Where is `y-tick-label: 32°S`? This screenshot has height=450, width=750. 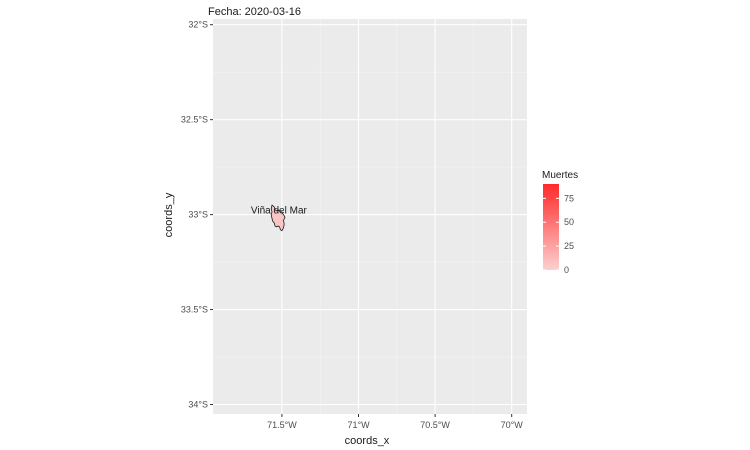 y-tick-label: 32°S is located at coordinates (198, 25).